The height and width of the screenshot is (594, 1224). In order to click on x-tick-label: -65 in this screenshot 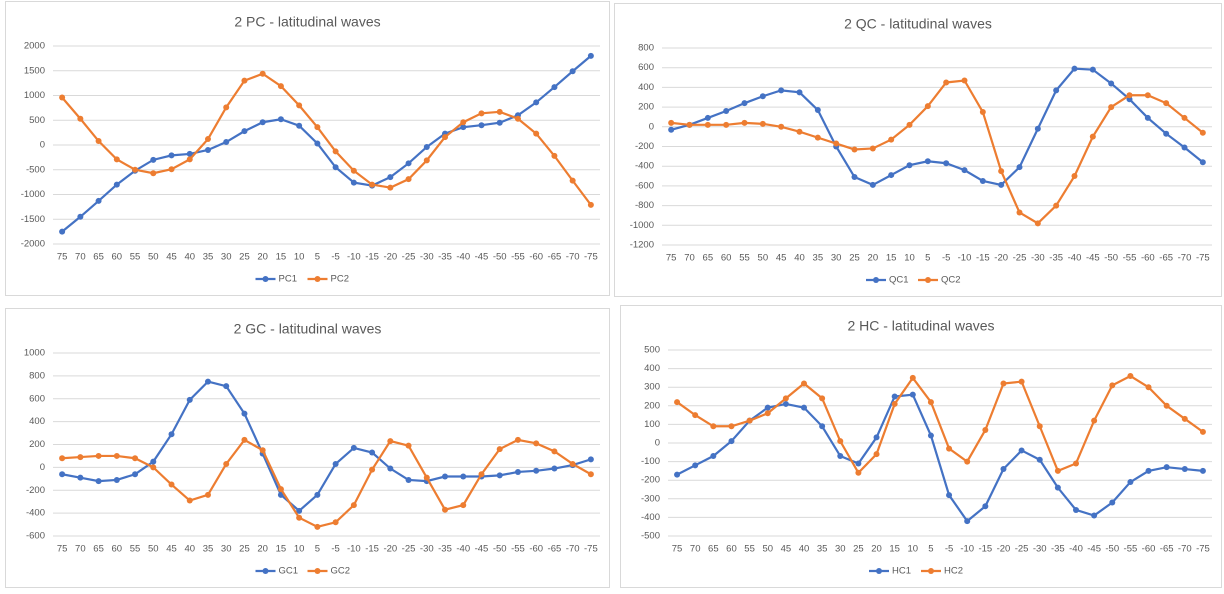, I will do `click(1167, 549)`.